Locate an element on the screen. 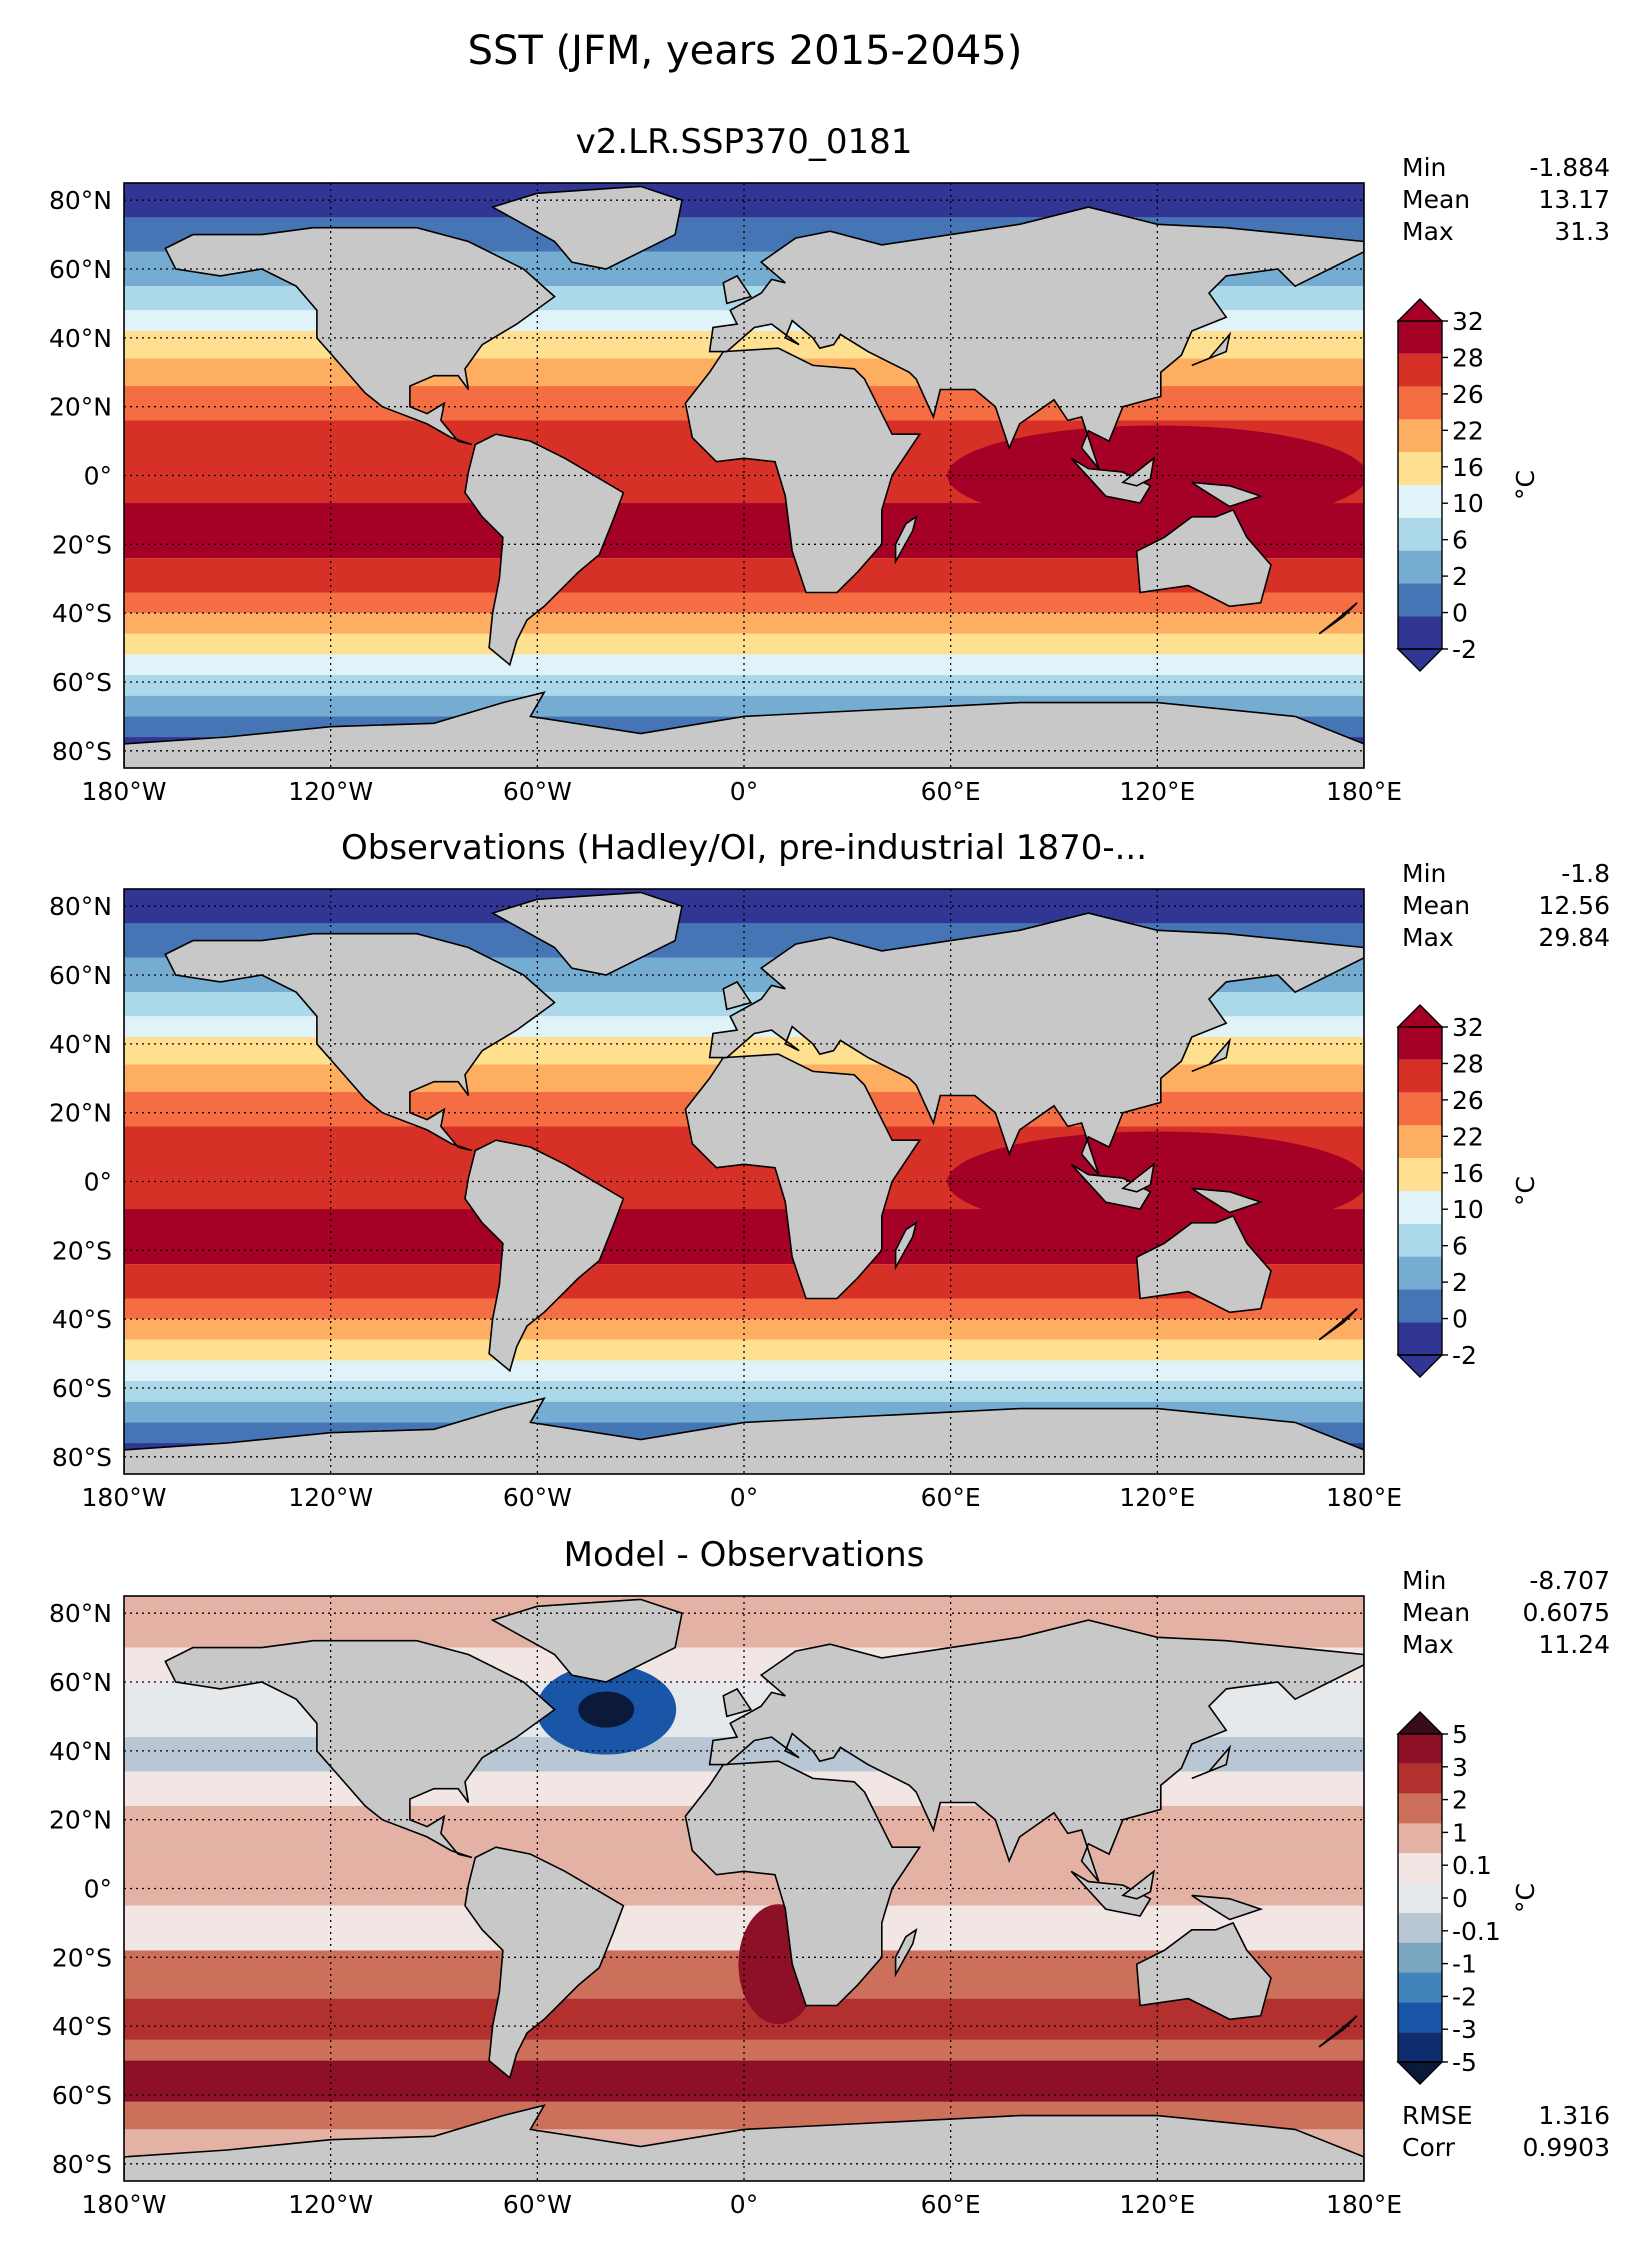 The width and height of the screenshot is (1651, 2265). cold-anomaly-core is located at coordinates (606, 1709).